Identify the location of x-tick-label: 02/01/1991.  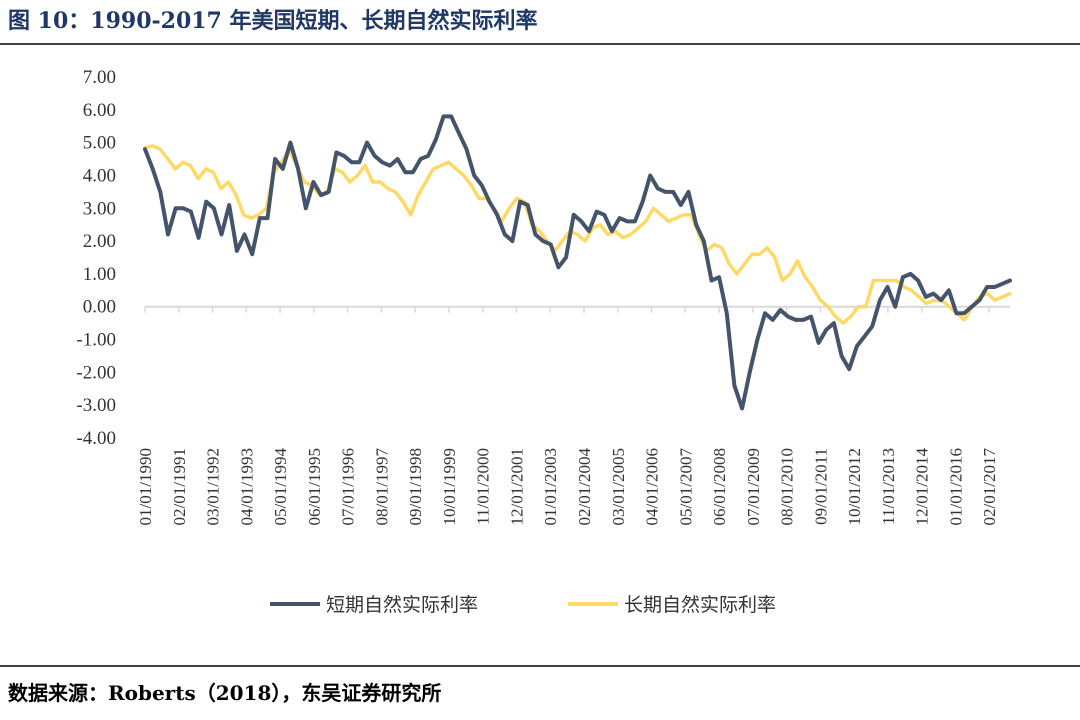
(179, 486).